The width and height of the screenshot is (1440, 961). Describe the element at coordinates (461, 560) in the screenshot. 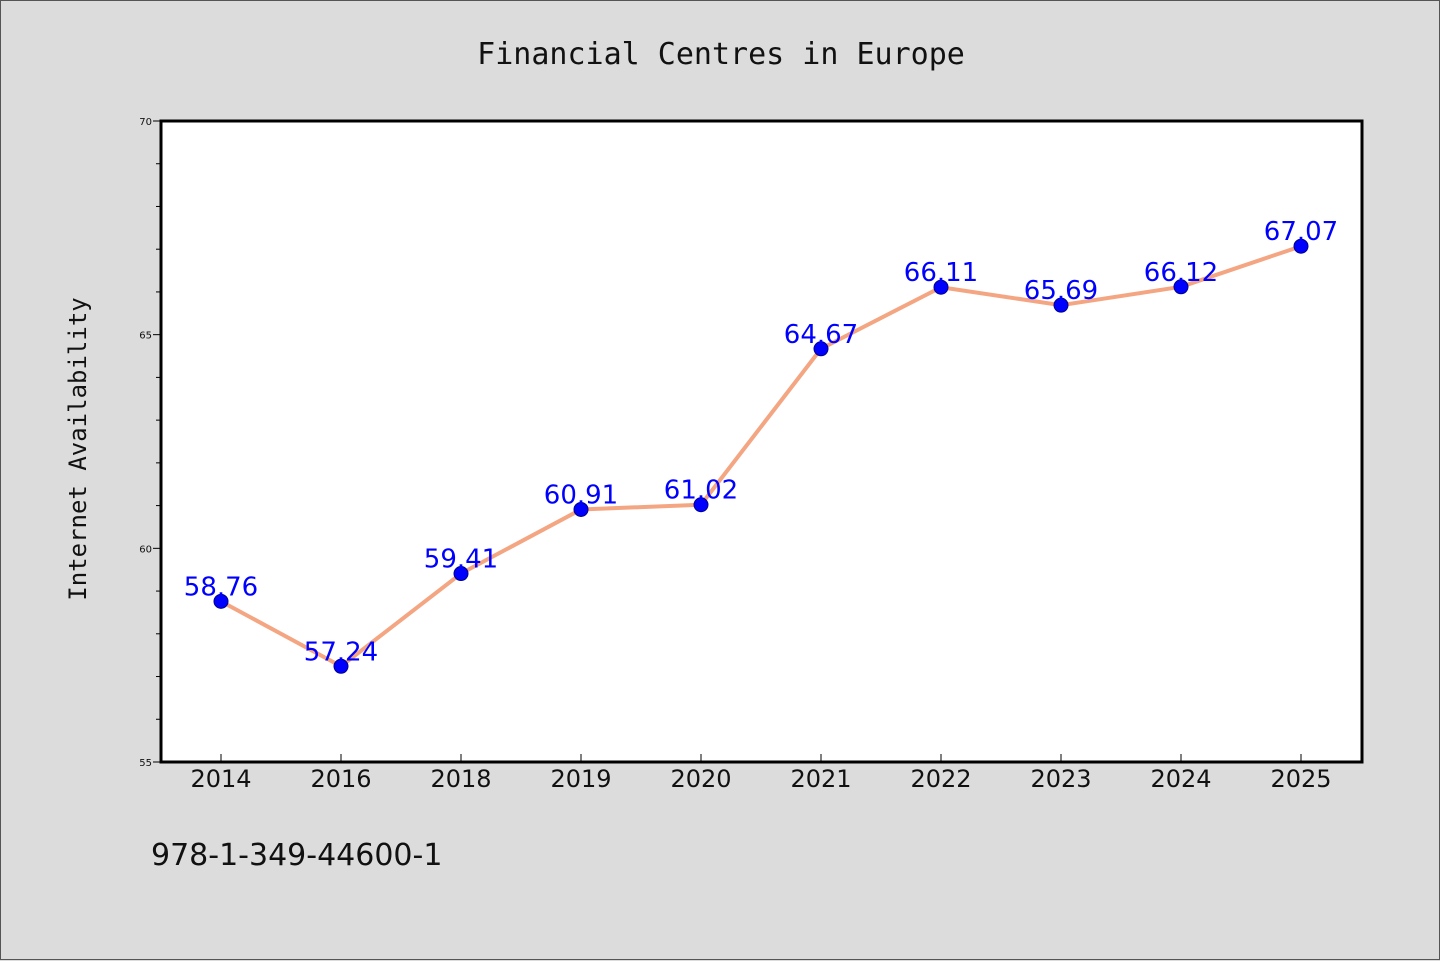

I see `data-label: 59.41` at that location.